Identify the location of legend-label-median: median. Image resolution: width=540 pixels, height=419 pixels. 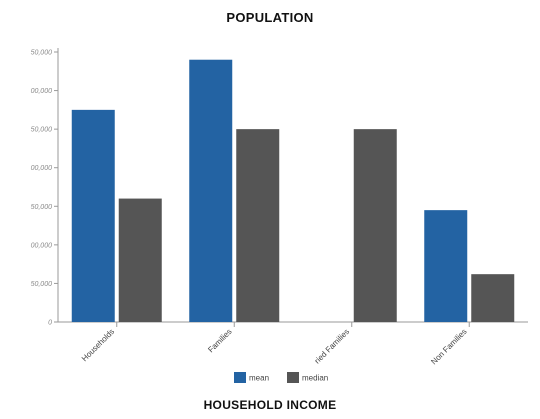
(315, 378).